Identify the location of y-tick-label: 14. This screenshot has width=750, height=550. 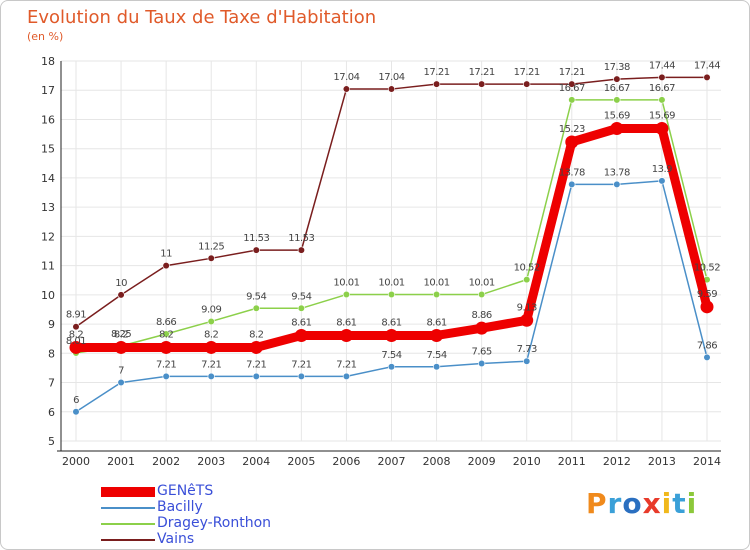
(48, 178).